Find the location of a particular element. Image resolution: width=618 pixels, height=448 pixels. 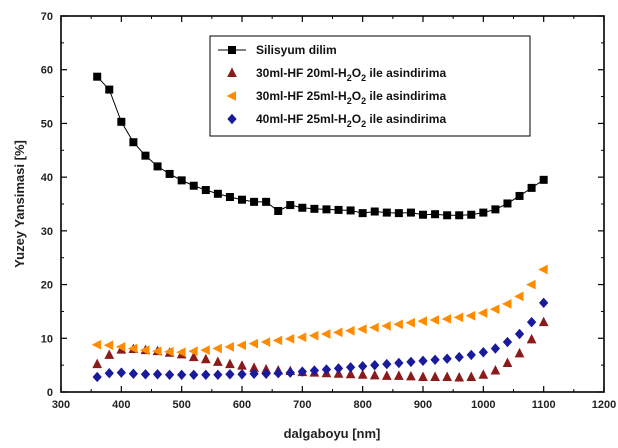

y-tick-label: 0 is located at coordinates (50, 393).